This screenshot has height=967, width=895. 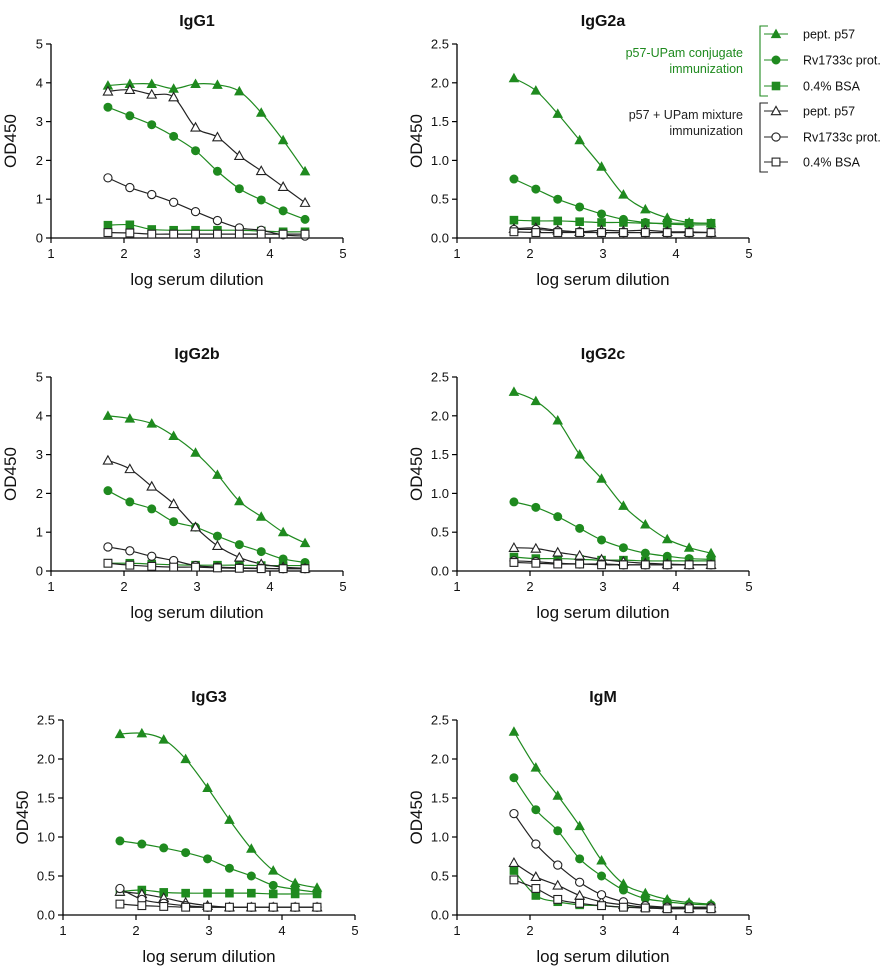 What do you see at coordinates (686, 115) in the screenshot?
I see `legend-group-title: p57 + UPam mixture` at bounding box center [686, 115].